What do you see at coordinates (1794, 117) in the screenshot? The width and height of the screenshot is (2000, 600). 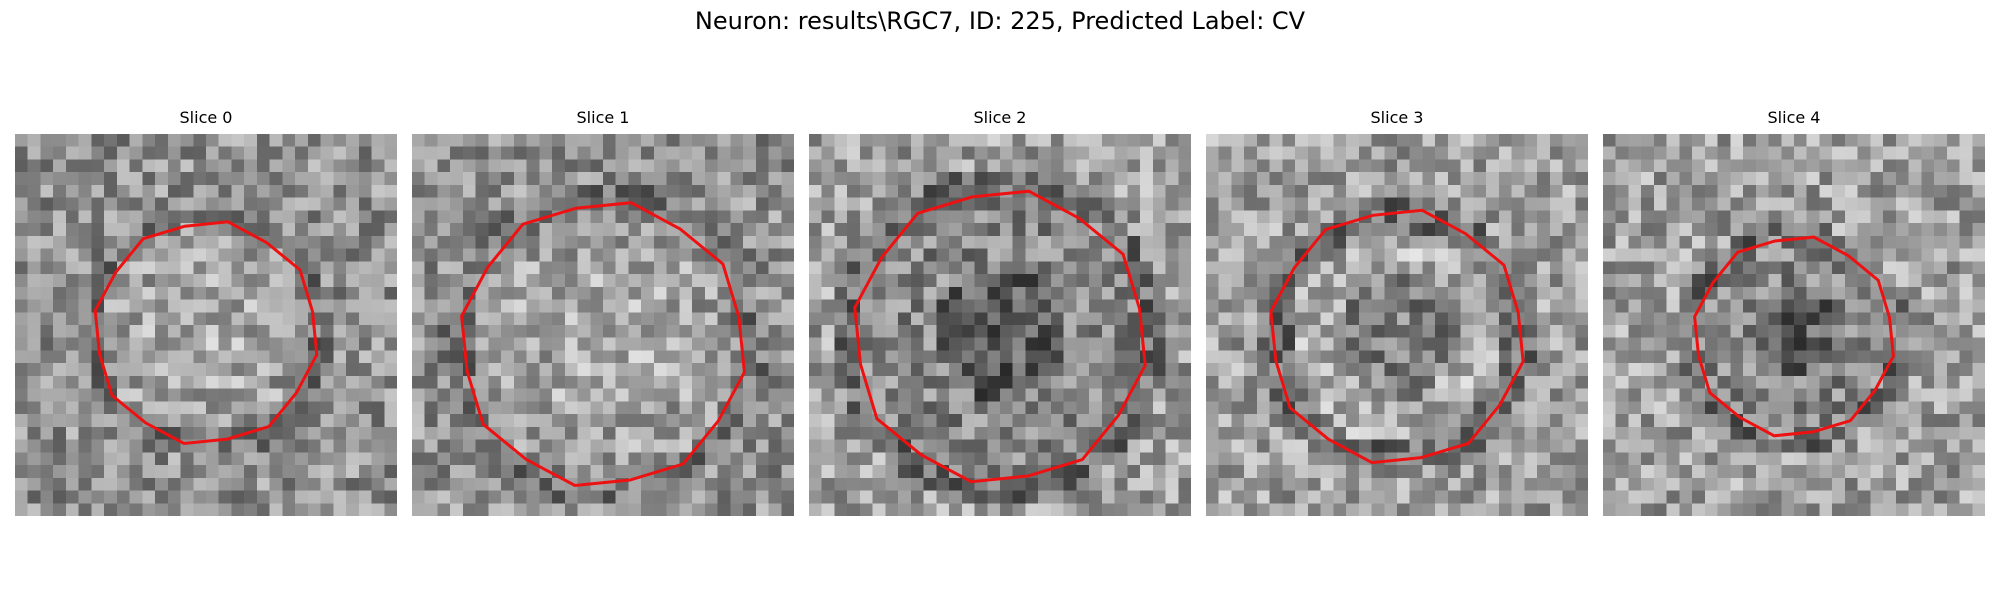 I see `slice-title-4: Slice 4` at bounding box center [1794, 117].